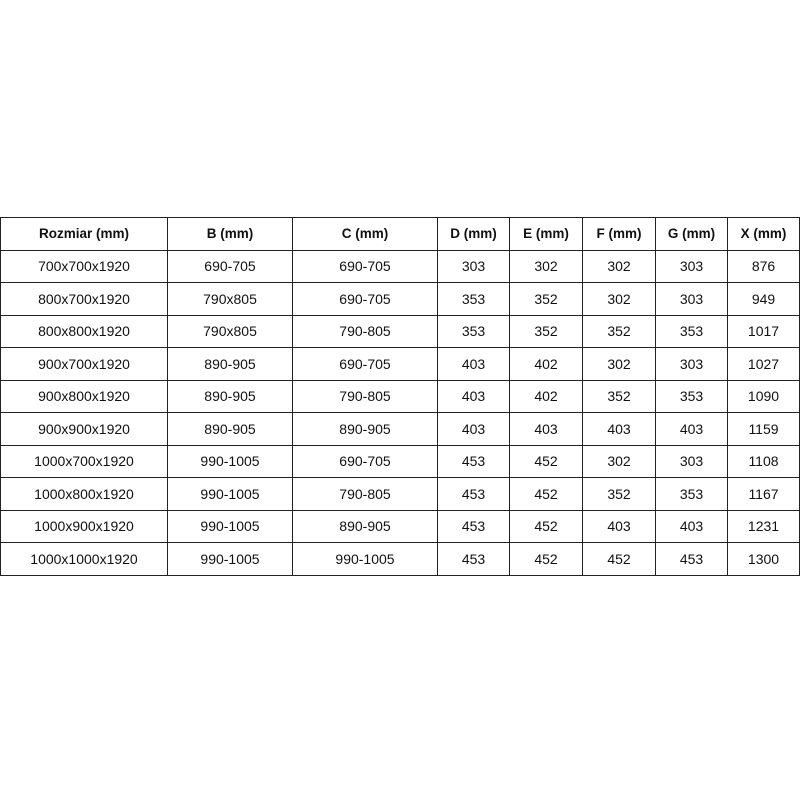 The width and height of the screenshot is (800, 800). I want to click on table-cell: 1027, so click(763, 364).